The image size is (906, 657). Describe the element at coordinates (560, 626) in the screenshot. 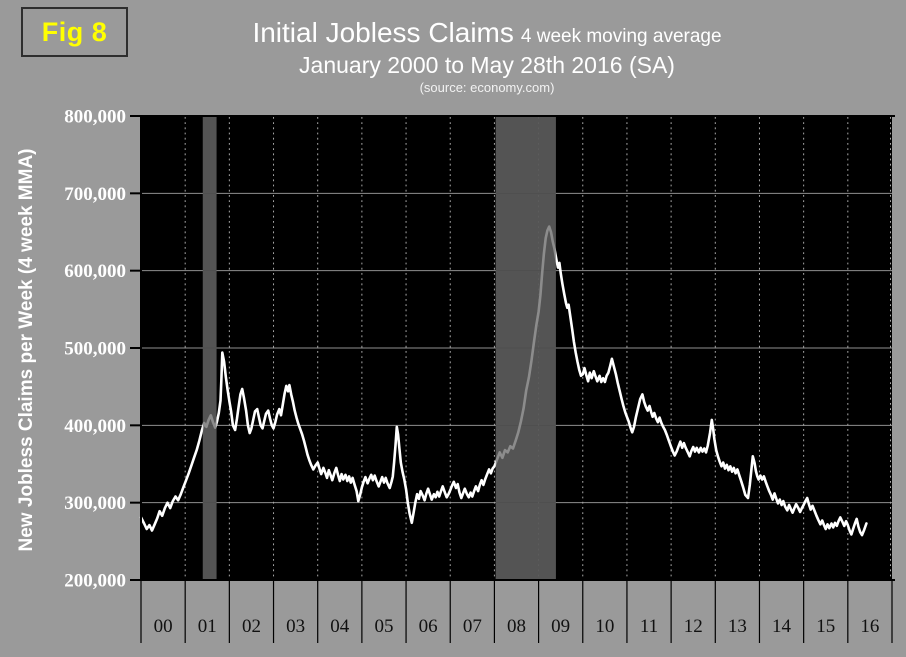

I see `x-tick-label: 09` at that location.